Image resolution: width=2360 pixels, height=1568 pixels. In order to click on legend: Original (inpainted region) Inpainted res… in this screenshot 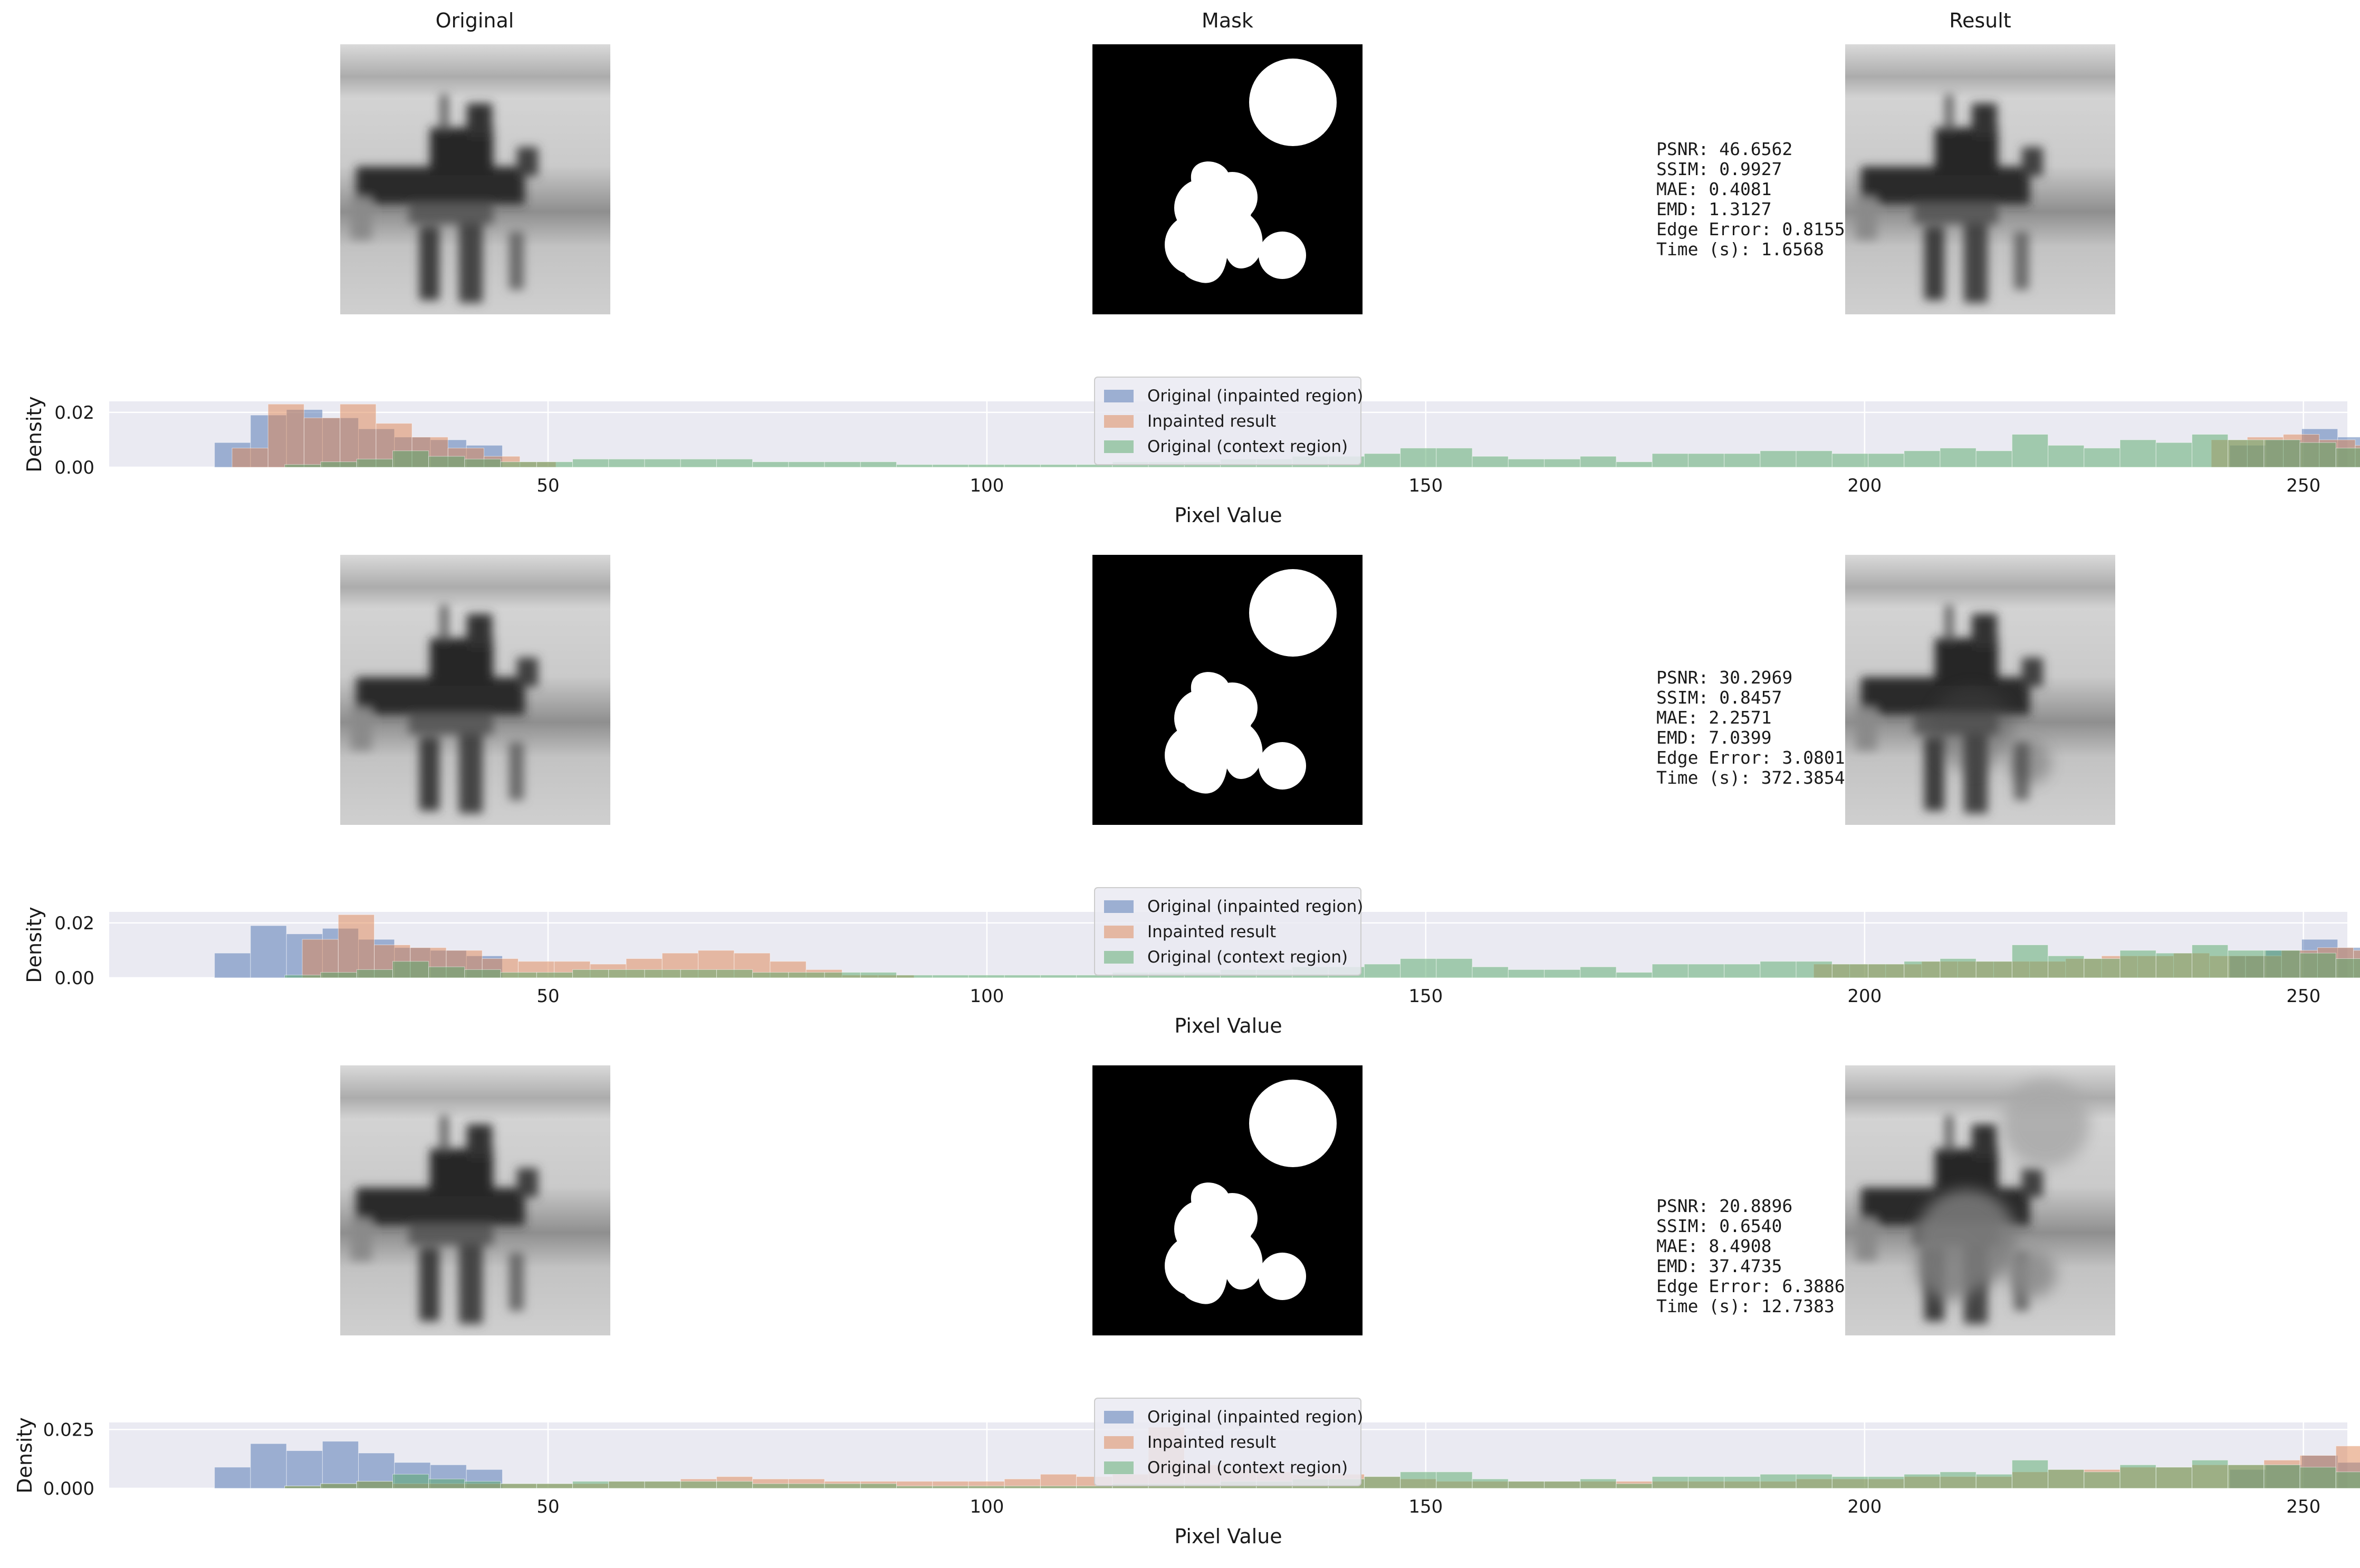, I will do `click(1228, 421)`.